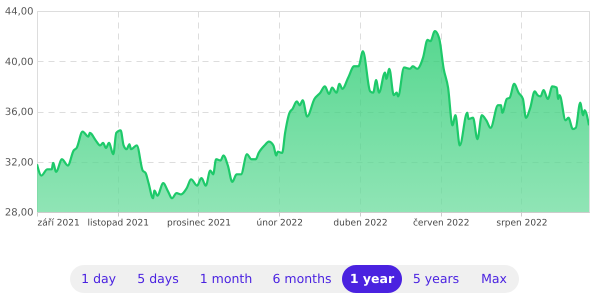 This screenshot has height=302, width=600. Describe the element at coordinates (226, 278) in the screenshot. I see `text: 1 month` at that location.